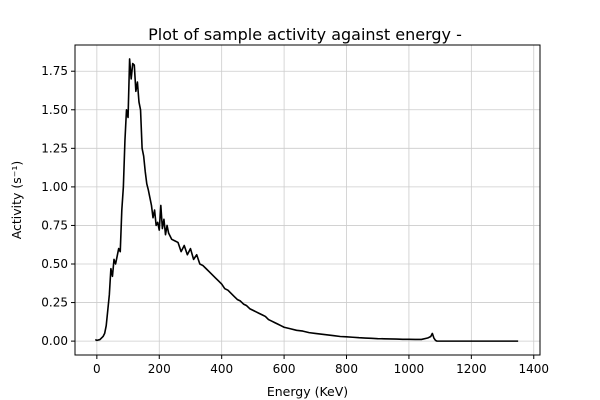 Image resolution: width=600 pixels, height=400 pixels. Describe the element at coordinates (54, 110) in the screenshot. I see `y-tick-label: 1.50` at that location.